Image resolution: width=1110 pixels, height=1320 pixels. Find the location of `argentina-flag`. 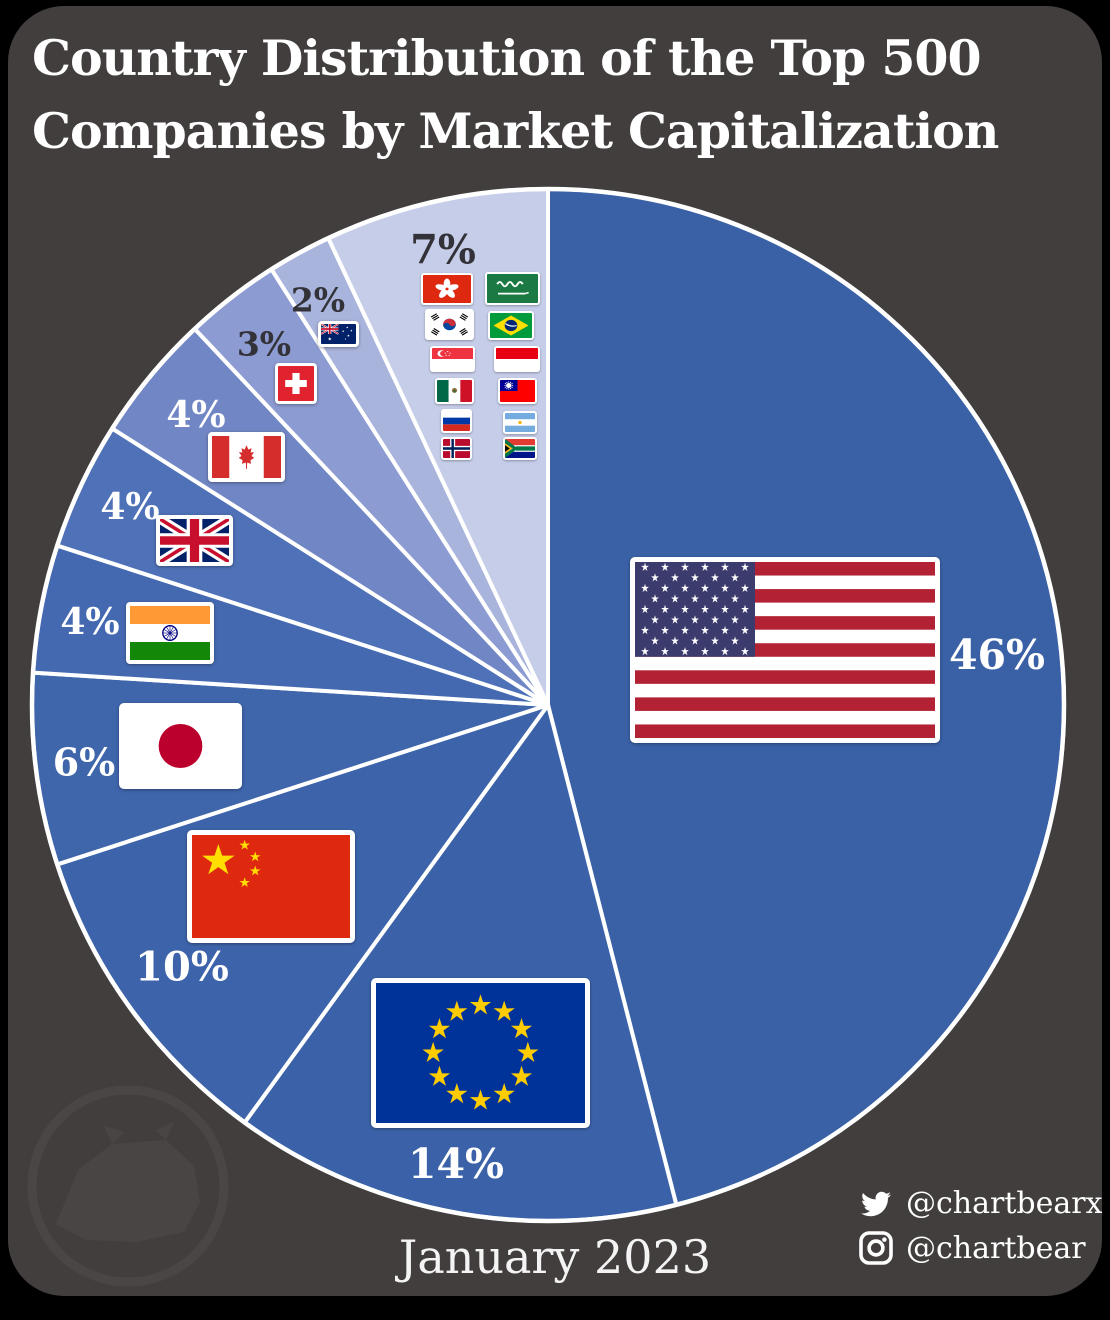

argentina-flag is located at coordinates (520, 422).